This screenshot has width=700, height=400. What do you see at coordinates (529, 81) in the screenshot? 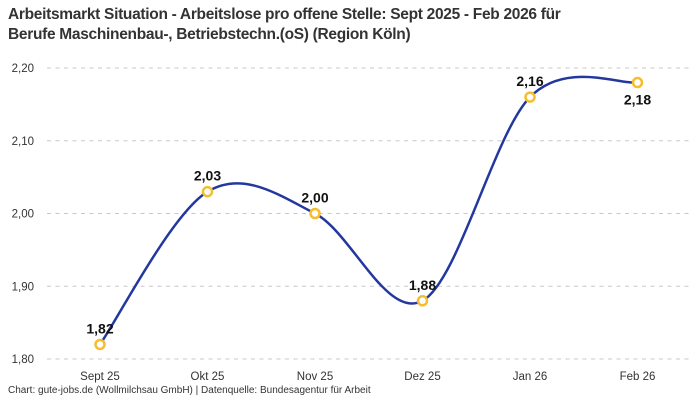
I see `data-point-label: 2,16` at bounding box center [529, 81].